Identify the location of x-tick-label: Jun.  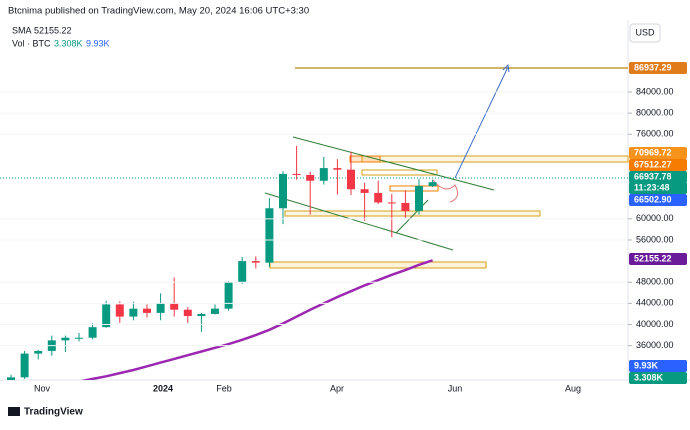
(455, 388).